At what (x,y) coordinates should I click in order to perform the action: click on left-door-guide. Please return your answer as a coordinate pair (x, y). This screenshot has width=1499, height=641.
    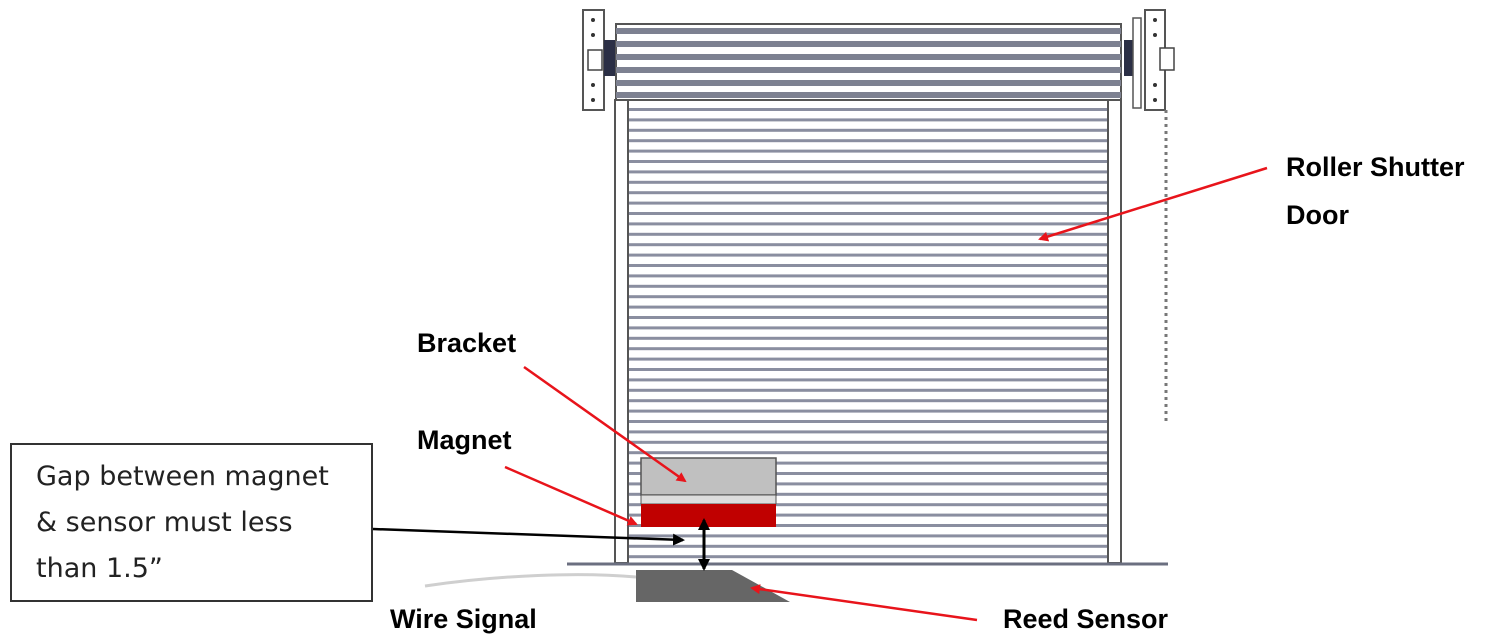
    Looking at the image, I should click on (621, 331).